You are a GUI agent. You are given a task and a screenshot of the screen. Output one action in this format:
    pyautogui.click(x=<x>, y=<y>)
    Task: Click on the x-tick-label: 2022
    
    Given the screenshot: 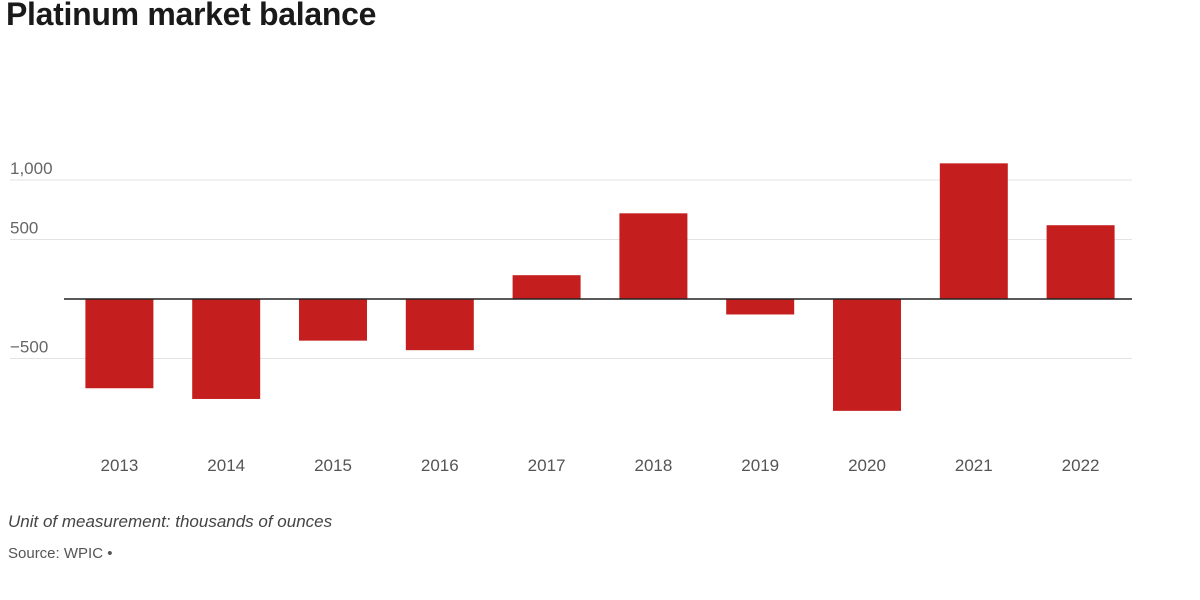 What is the action you would take?
    pyautogui.click(x=1081, y=465)
    